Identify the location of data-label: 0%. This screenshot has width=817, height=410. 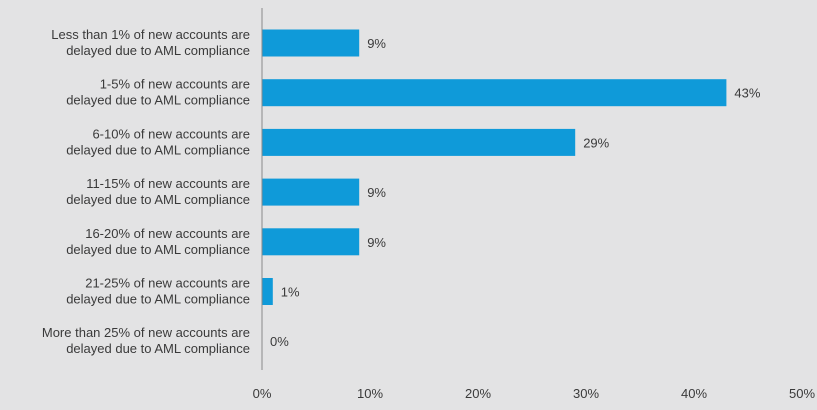
(279, 341).